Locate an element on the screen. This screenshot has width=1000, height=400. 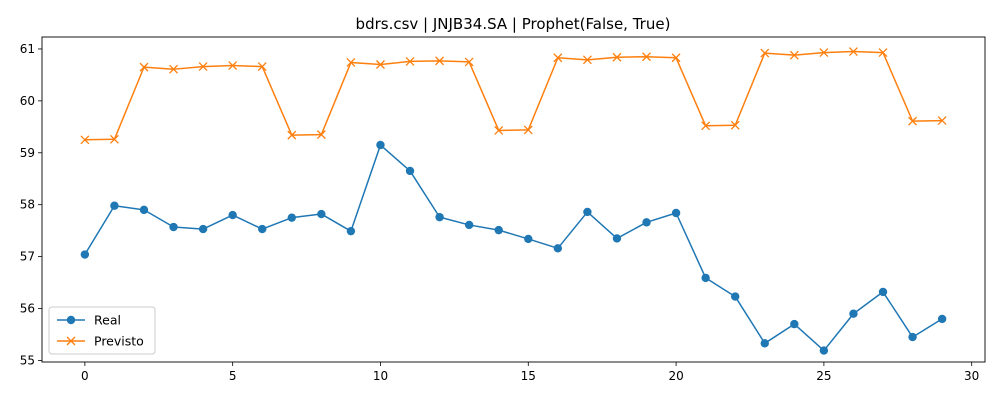
legend: Real Previsto is located at coordinates (102, 330).